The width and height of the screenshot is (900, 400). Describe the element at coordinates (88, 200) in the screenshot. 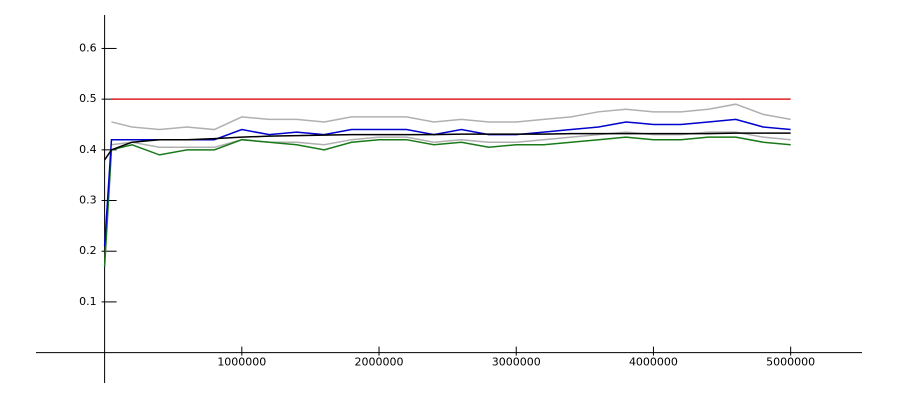

I see `y-tick-label: 0.3` at that location.